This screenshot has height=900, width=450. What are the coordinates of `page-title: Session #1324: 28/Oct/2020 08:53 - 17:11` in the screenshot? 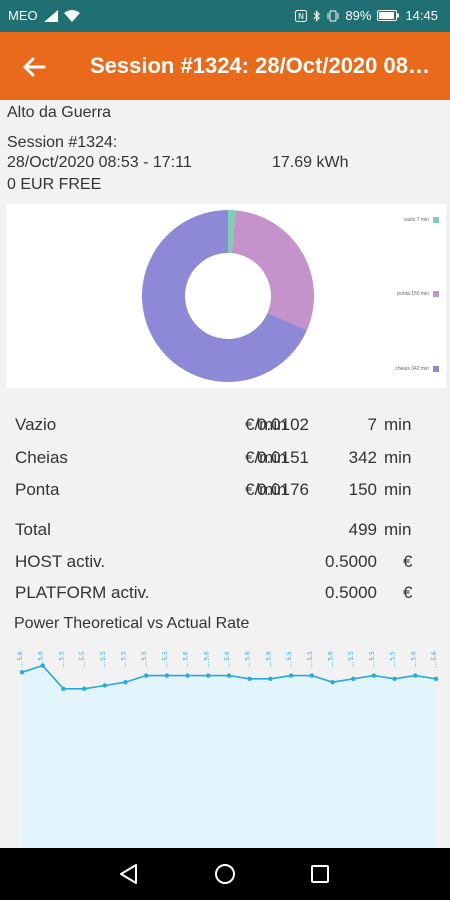 It's located at (262, 65).